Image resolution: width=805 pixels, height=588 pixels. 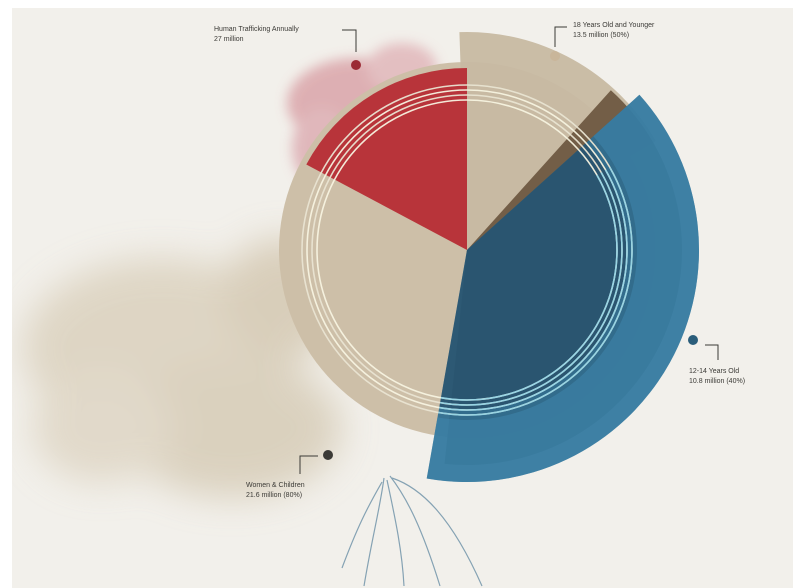 I want to click on youth-slice, so click(x=557, y=140).